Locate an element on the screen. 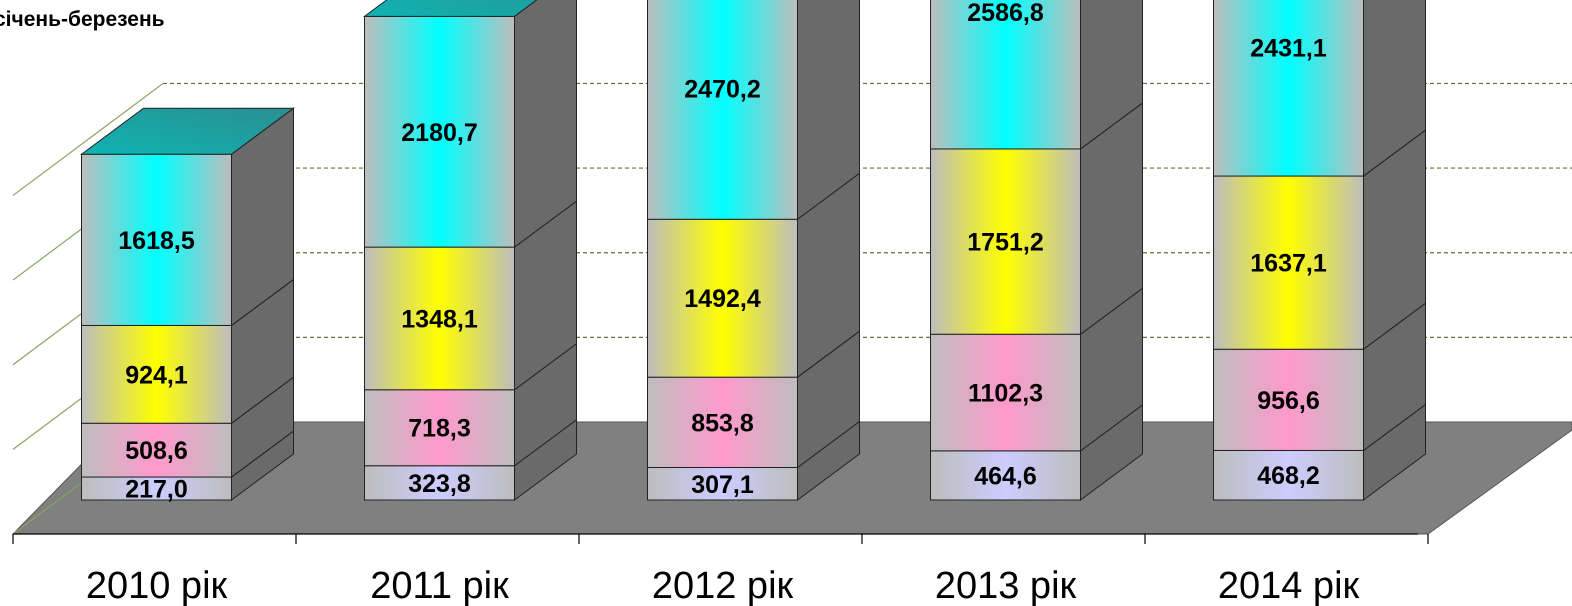 This screenshot has width=1572, height=606. data-label: 1348,1 is located at coordinates (439, 319).